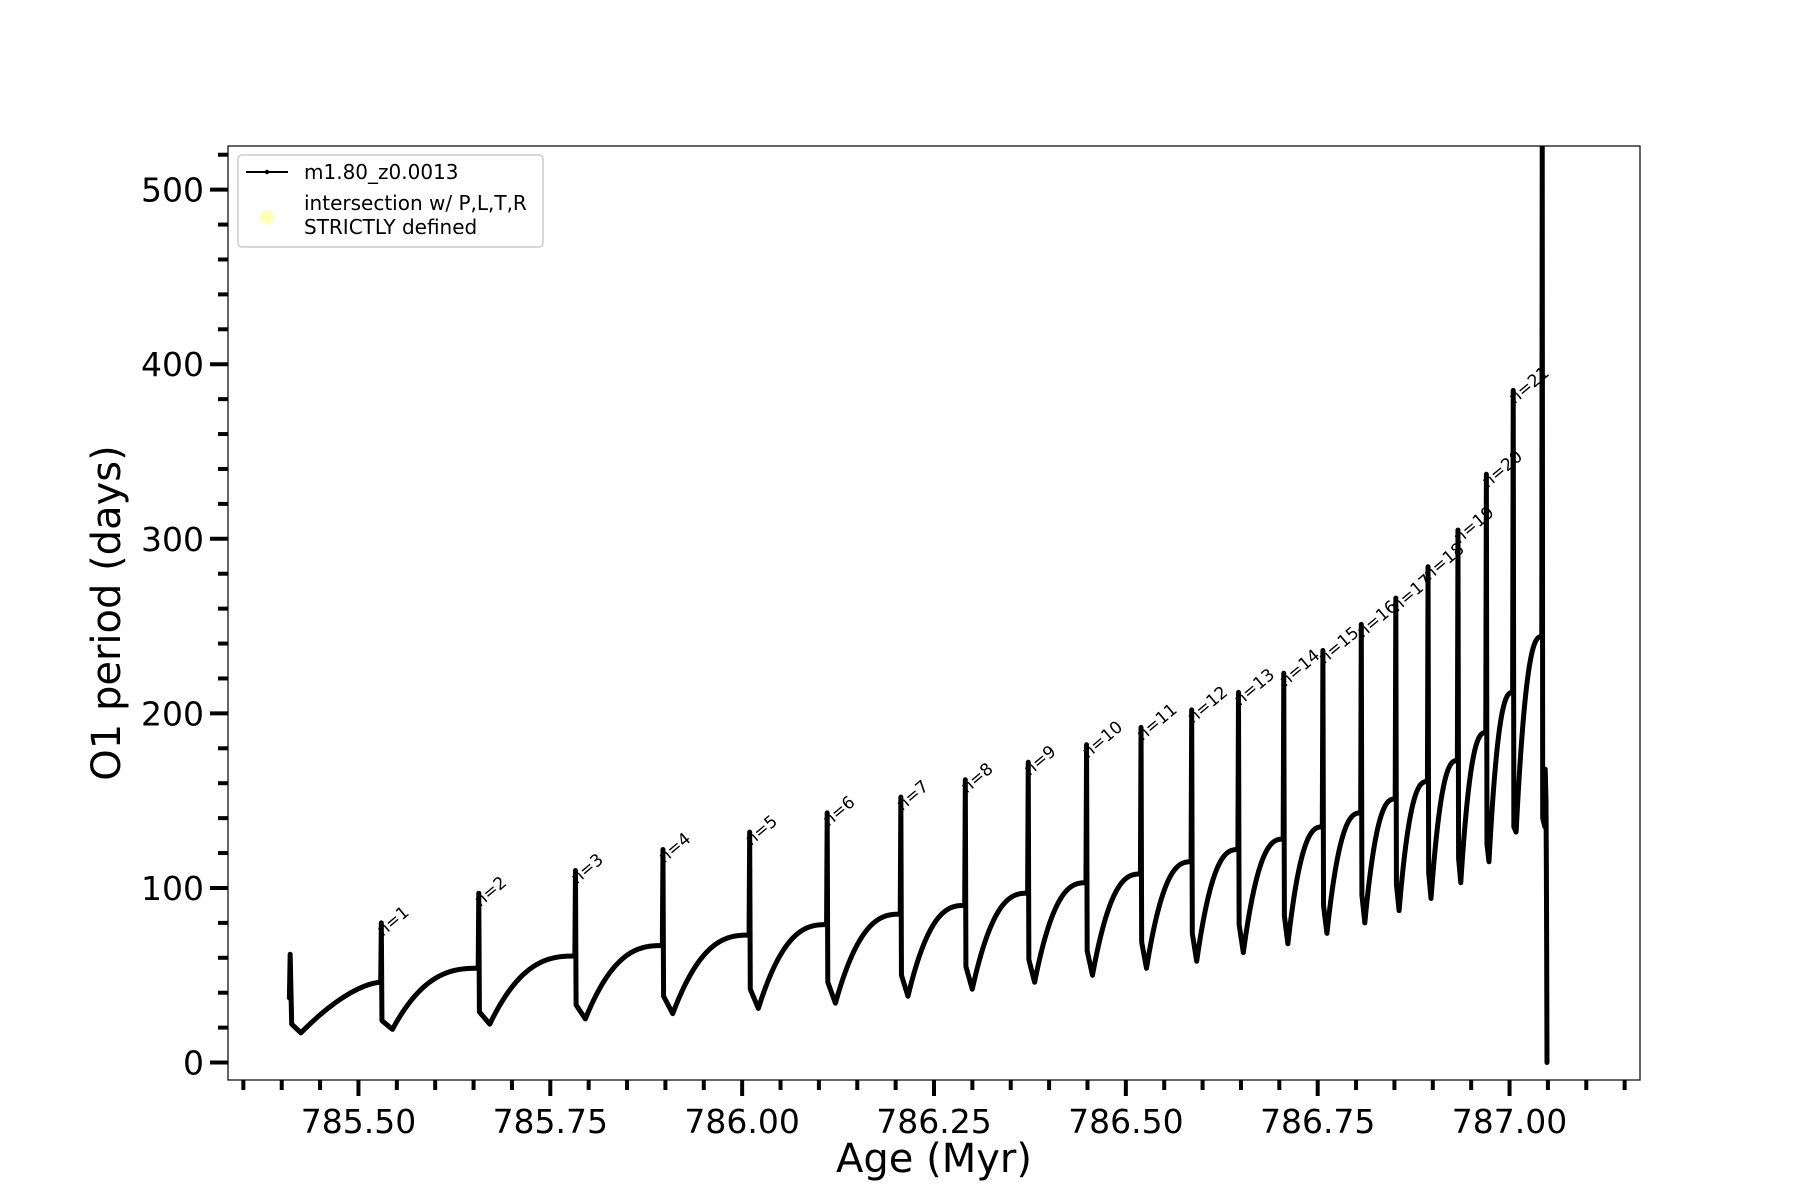 Image resolution: width=1800 pixels, height=1200 pixels. I want to click on legend-label: m1.80_z0.0013, so click(381, 172).